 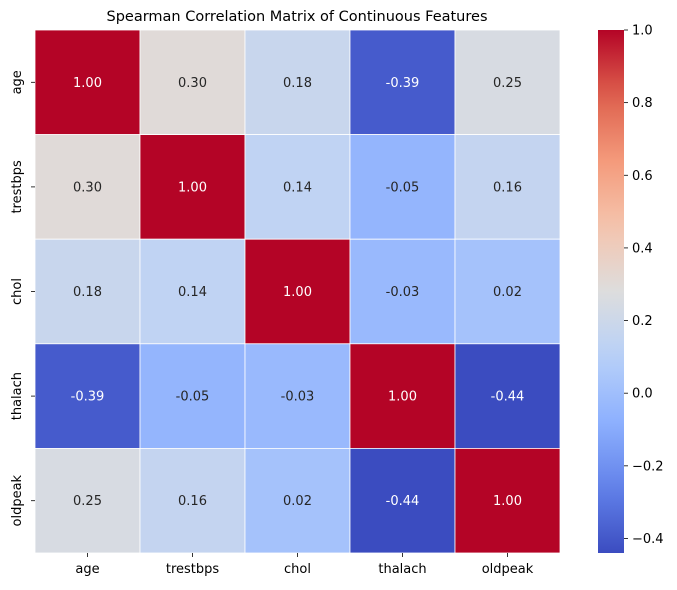 What do you see at coordinates (17, 291) in the screenshot?
I see `y-tick-label-chol: chol` at bounding box center [17, 291].